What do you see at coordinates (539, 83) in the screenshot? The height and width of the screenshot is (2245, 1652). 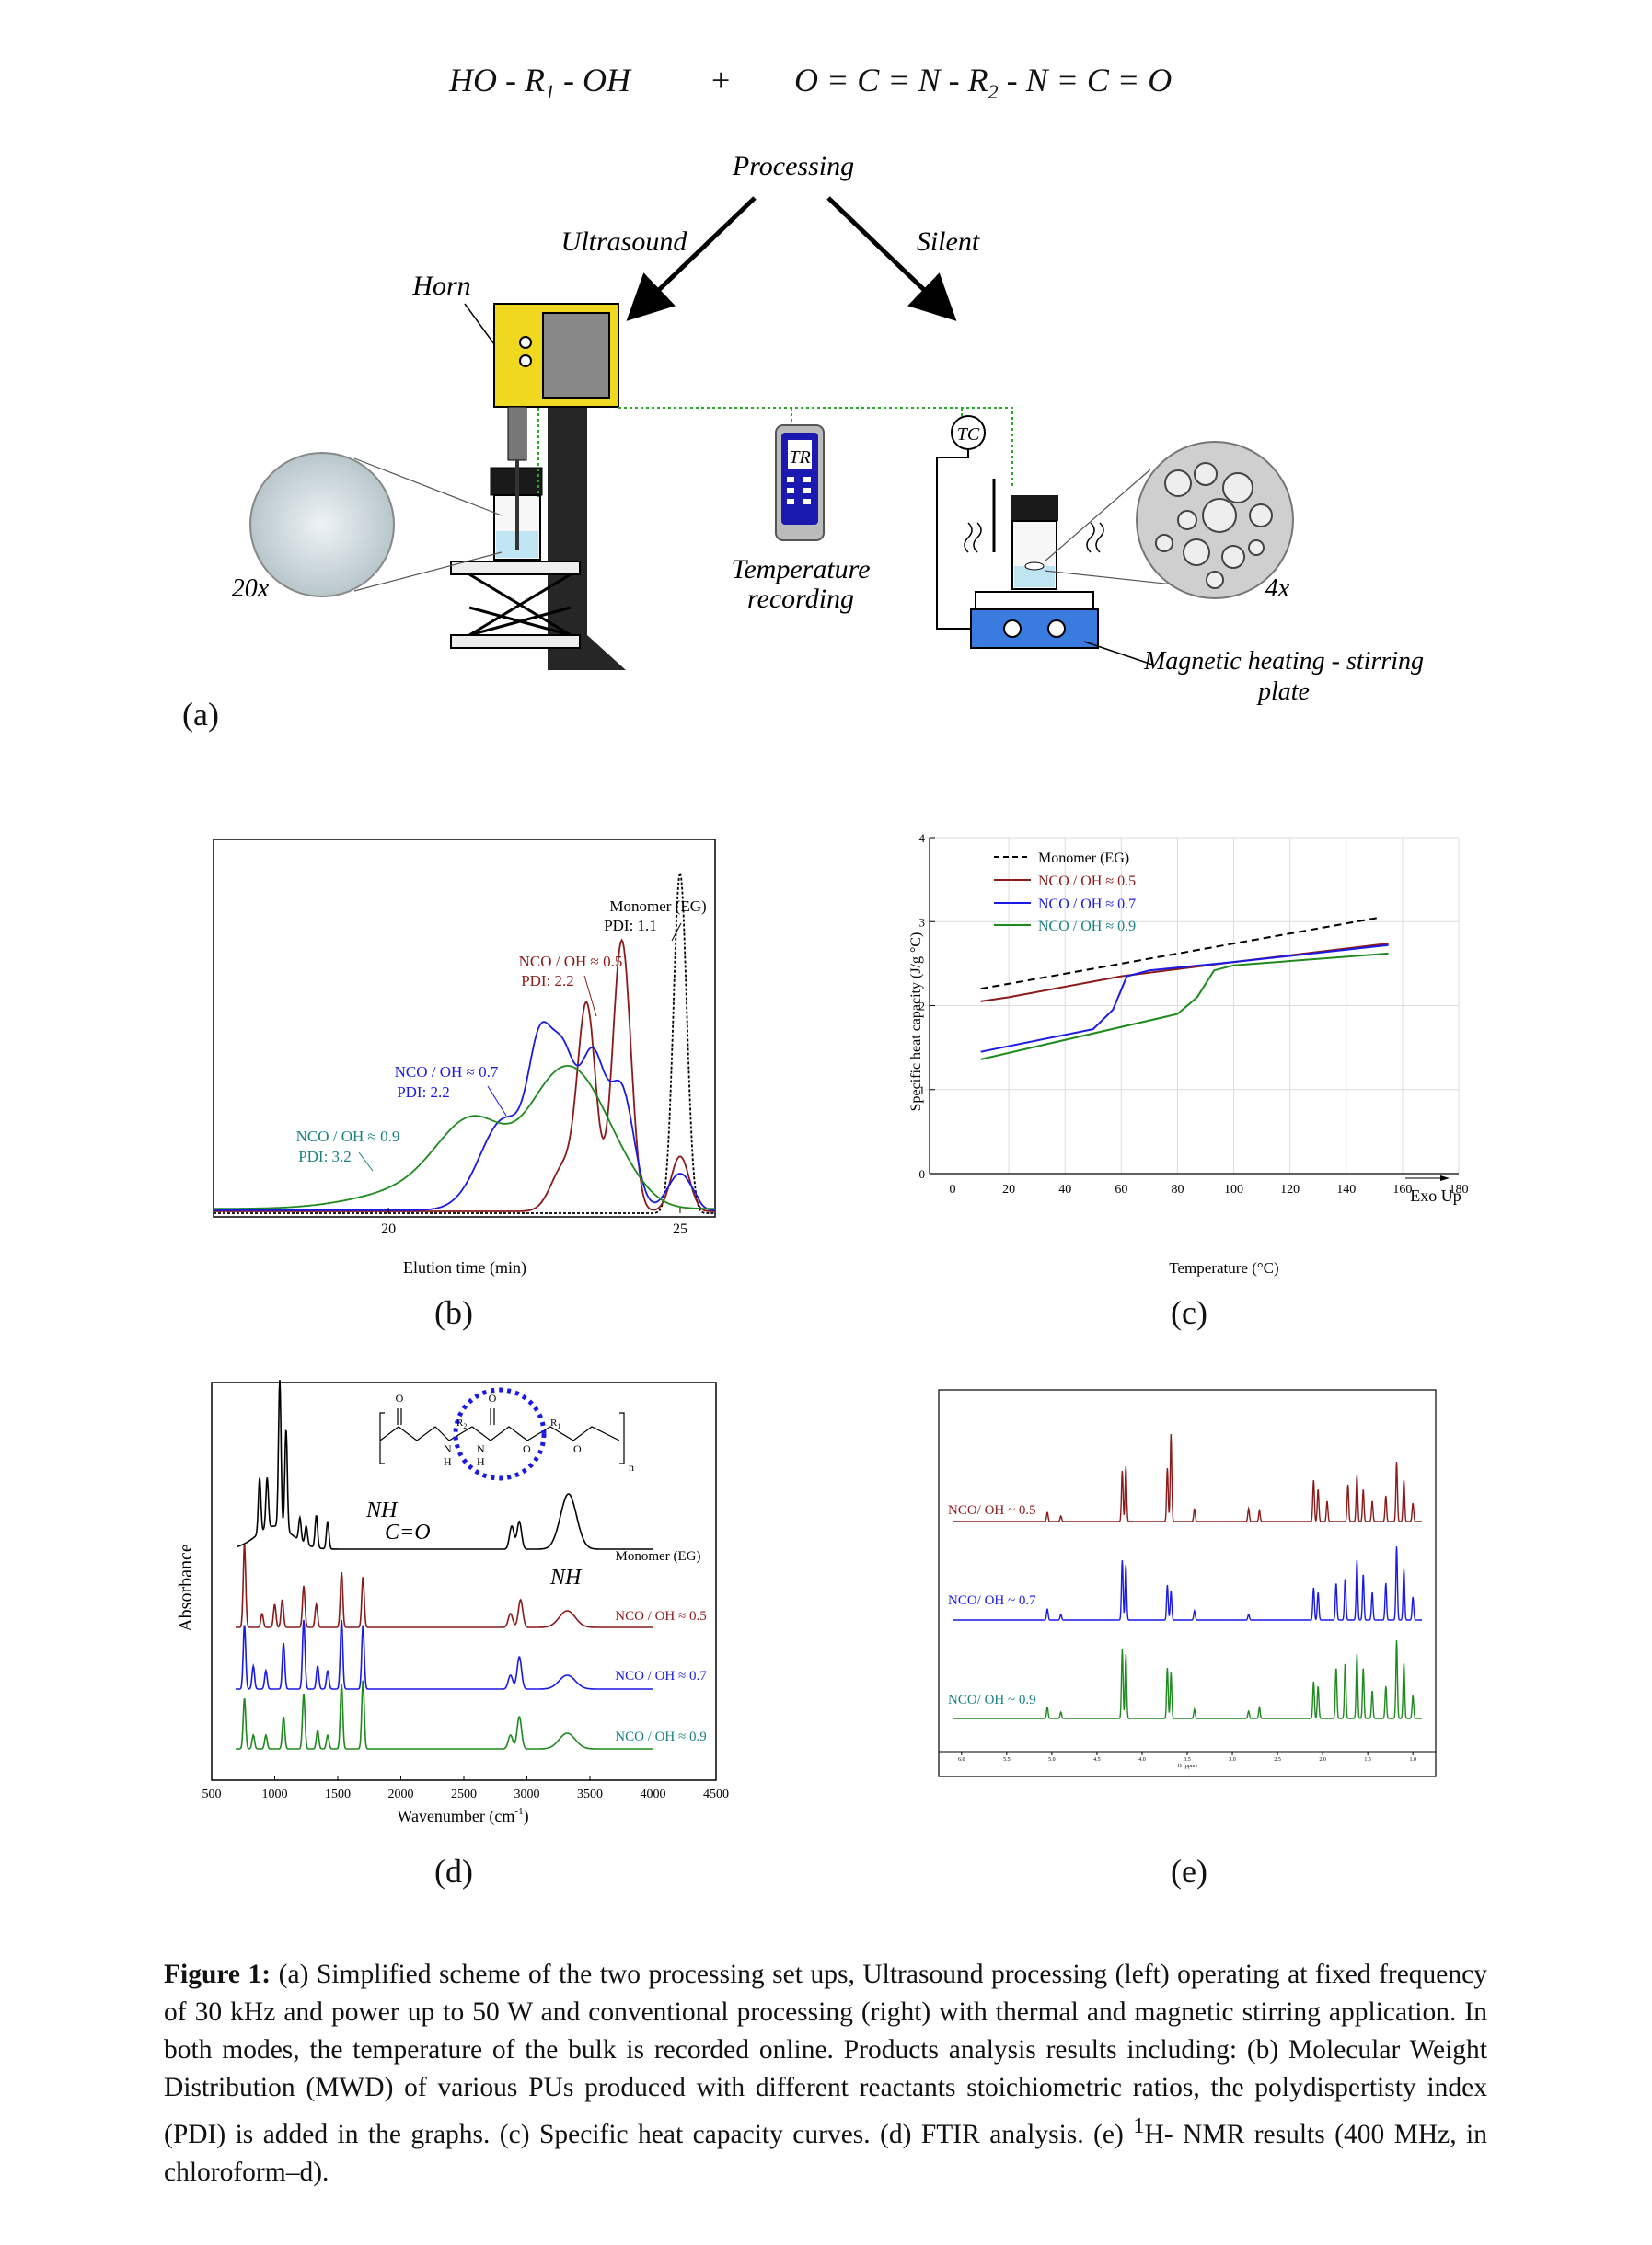 I see `diol-formula: HO - R1 - OH` at bounding box center [539, 83].